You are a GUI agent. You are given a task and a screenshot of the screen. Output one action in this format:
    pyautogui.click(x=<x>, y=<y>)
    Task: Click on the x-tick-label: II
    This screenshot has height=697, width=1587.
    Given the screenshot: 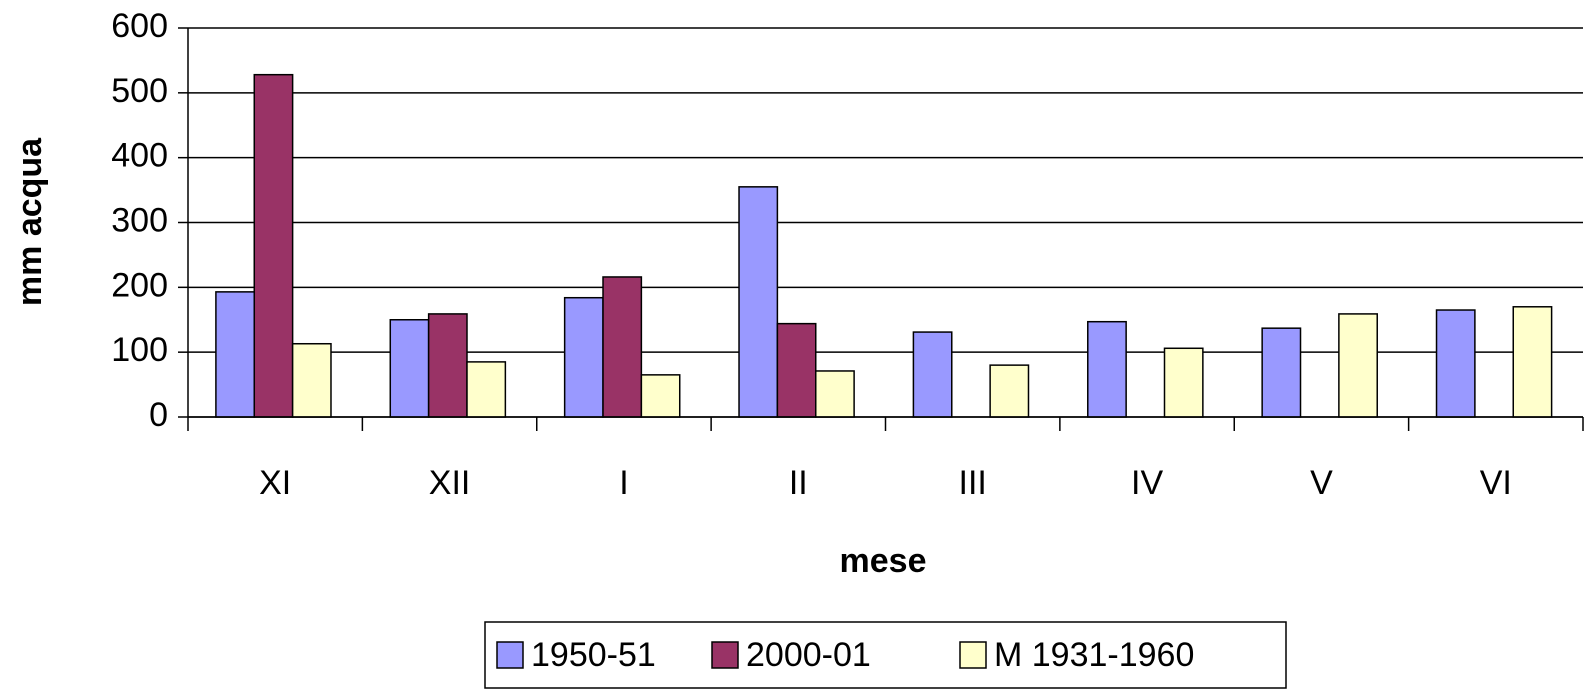 What is the action you would take?
    pyautogui.click(x=798, y=483)
    